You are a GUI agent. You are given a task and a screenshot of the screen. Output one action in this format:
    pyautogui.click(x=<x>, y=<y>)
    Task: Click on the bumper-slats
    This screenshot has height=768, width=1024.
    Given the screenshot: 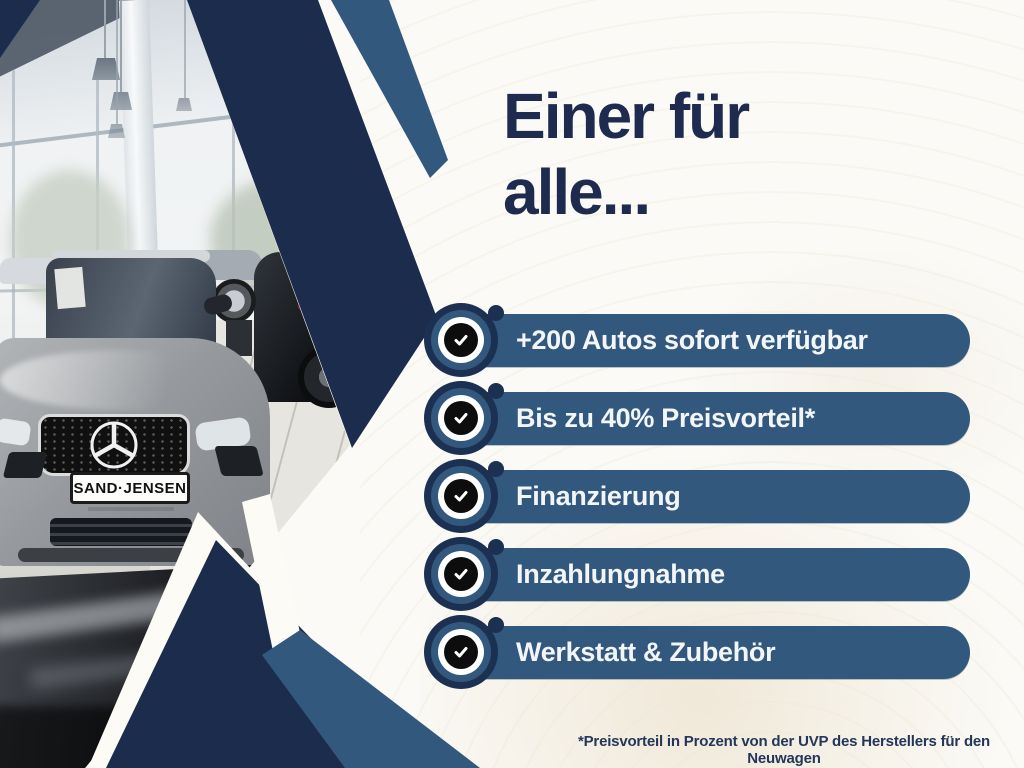 What is the action you would take?
    pyautogui.click(x=121, y=532)
    